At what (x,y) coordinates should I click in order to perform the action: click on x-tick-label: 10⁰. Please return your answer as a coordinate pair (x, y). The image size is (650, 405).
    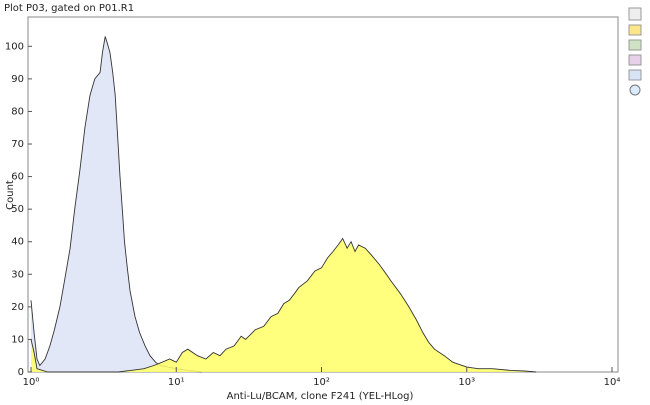
    Looking at the image, I should click on (31, 382).